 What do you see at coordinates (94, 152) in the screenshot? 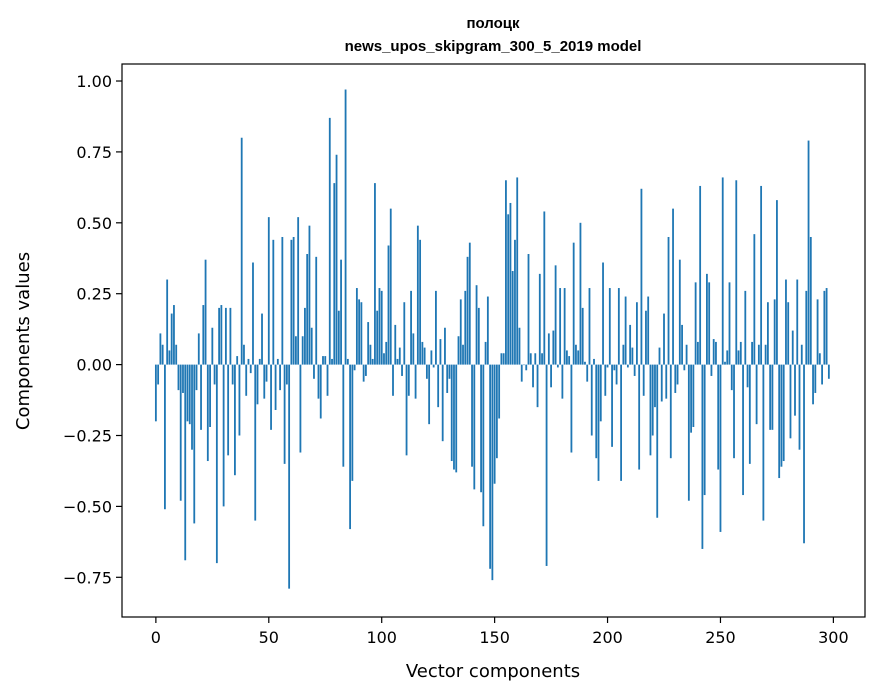
I see `y-tick-label: 0.75` at bounding box center [94, 152].